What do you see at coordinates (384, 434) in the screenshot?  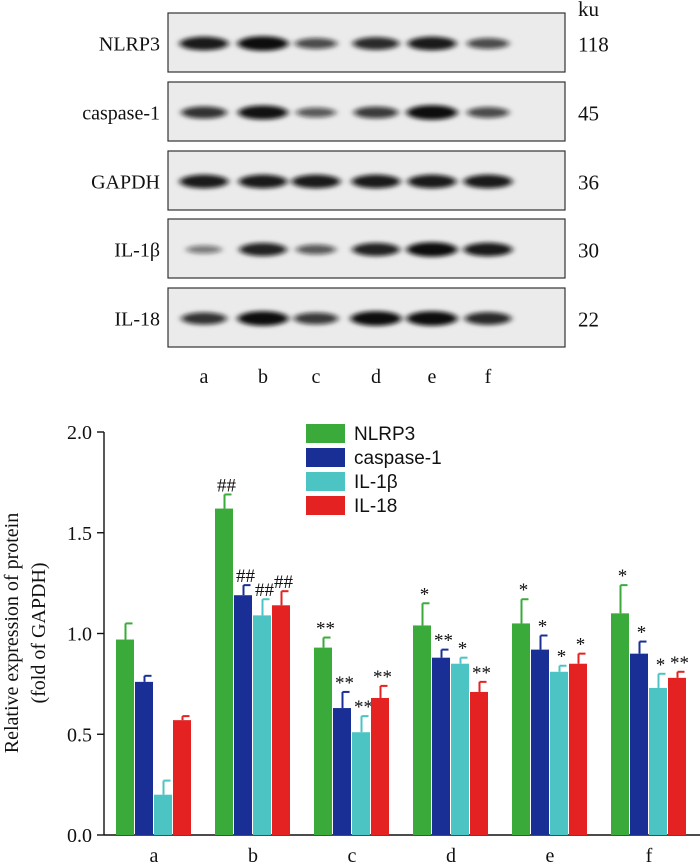 I see `legend-label: NLRP3` at bounding box center [384, 434].